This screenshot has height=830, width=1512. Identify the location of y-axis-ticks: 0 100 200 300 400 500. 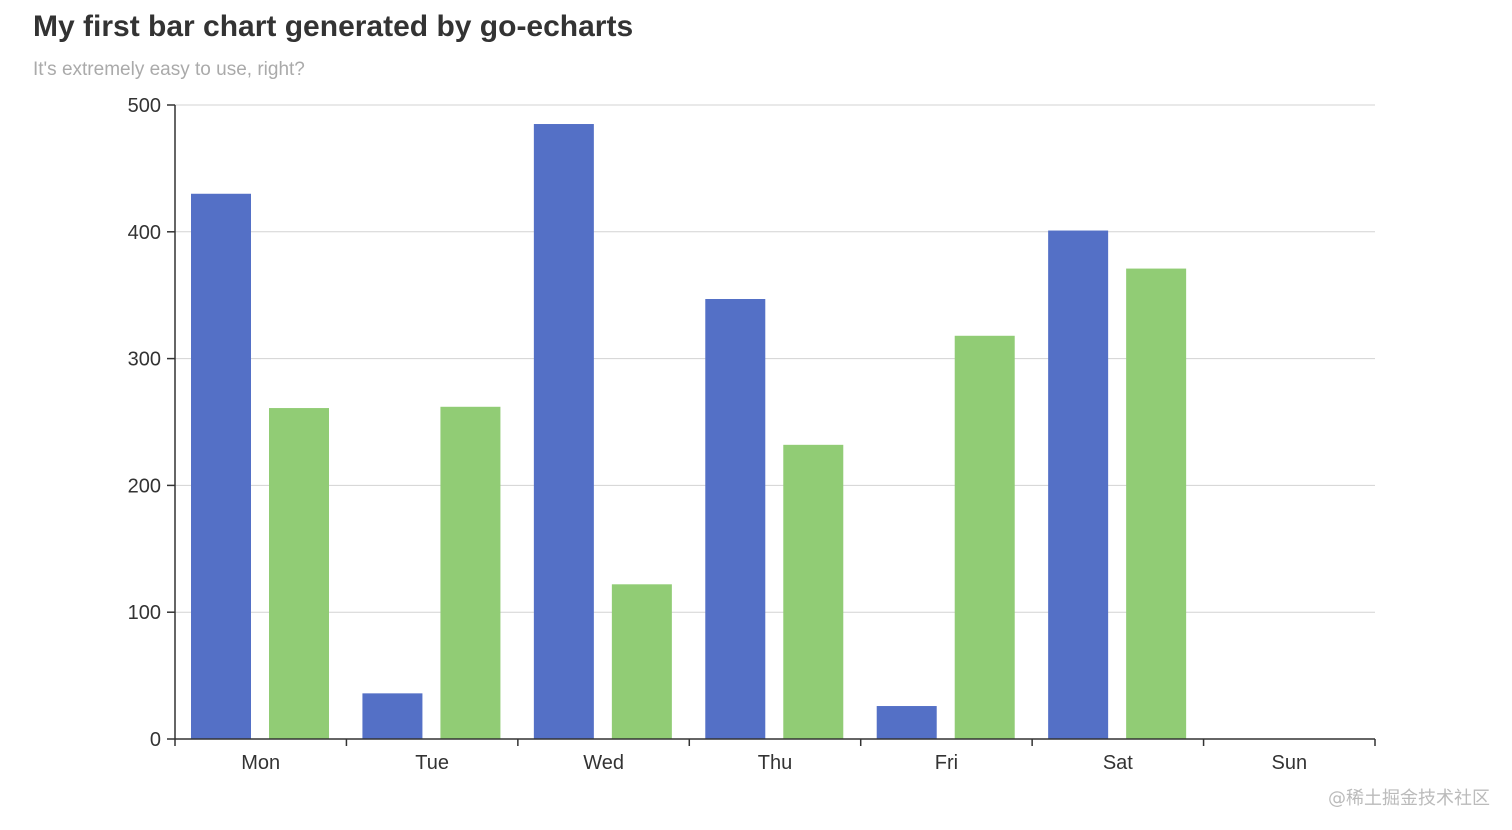
(151, 423).